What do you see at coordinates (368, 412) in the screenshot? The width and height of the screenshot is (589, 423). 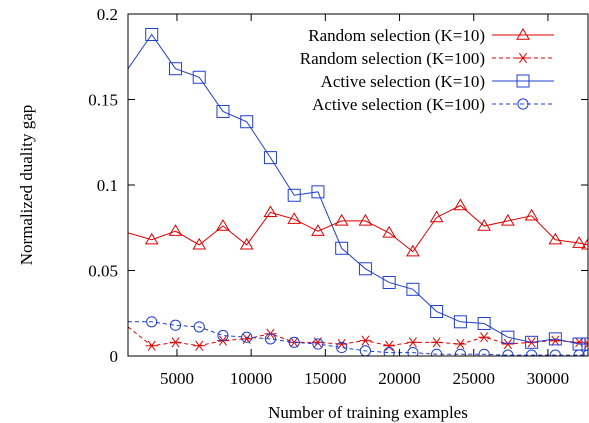 I see `x-axis-label: Number of training examples` at bounding box center [368, 412].